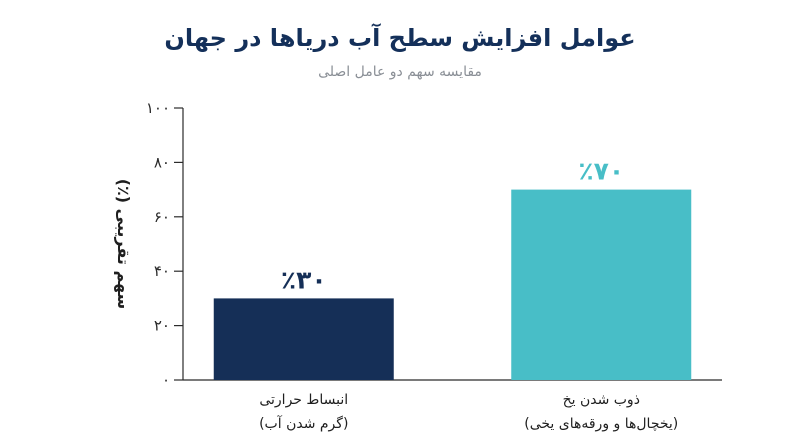  I want to click on y-tick-label: ۰, so click(166, 380).